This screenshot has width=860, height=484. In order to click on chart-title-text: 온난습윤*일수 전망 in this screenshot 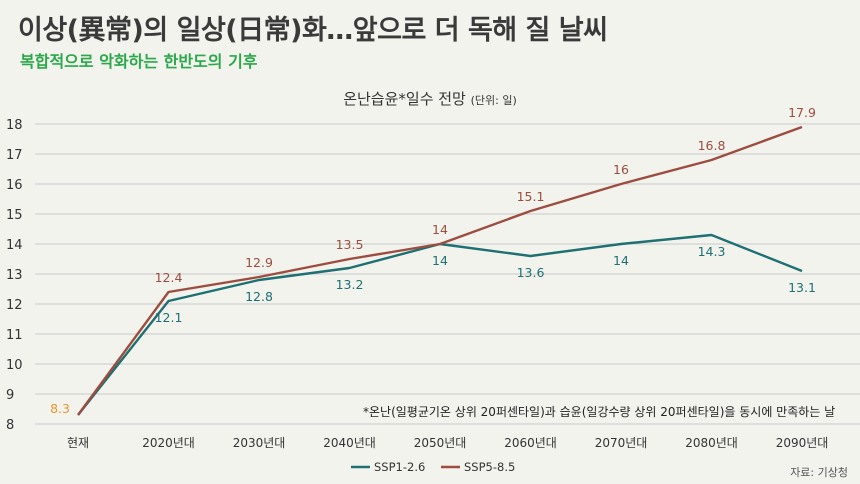, I will do `click(404, 99)`.